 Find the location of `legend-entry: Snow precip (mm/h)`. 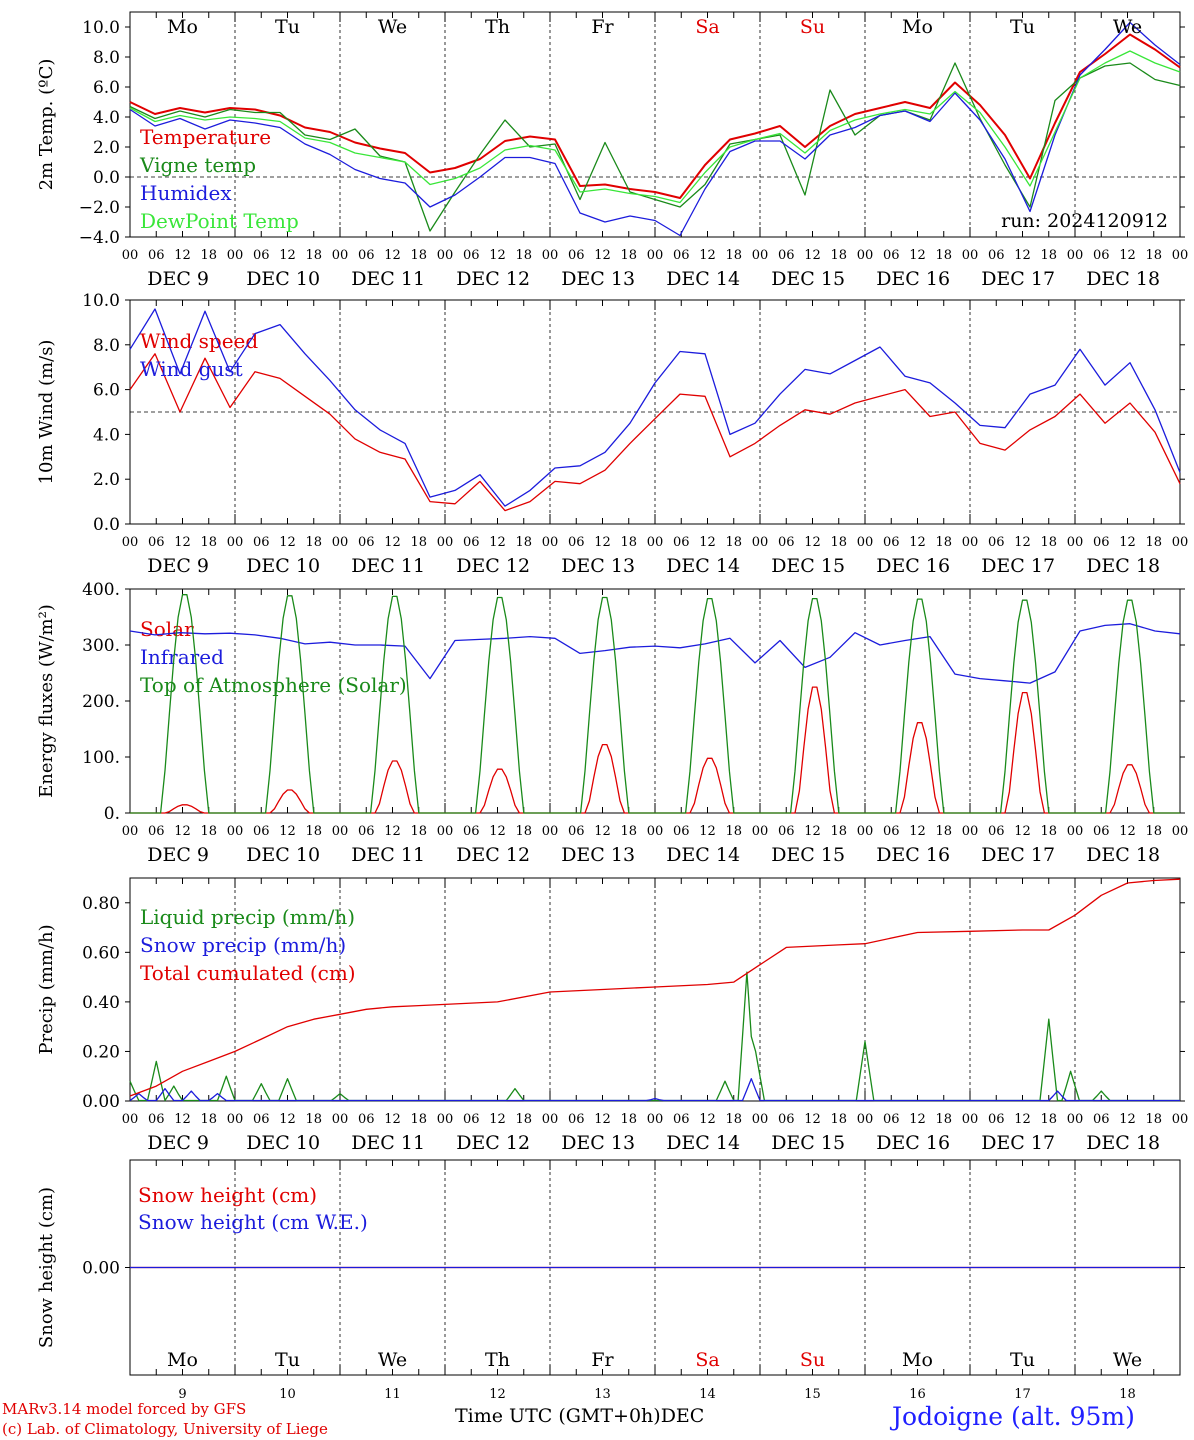

legend-entry: Snow precip (mm/h) is located at coordinates (243, 945).